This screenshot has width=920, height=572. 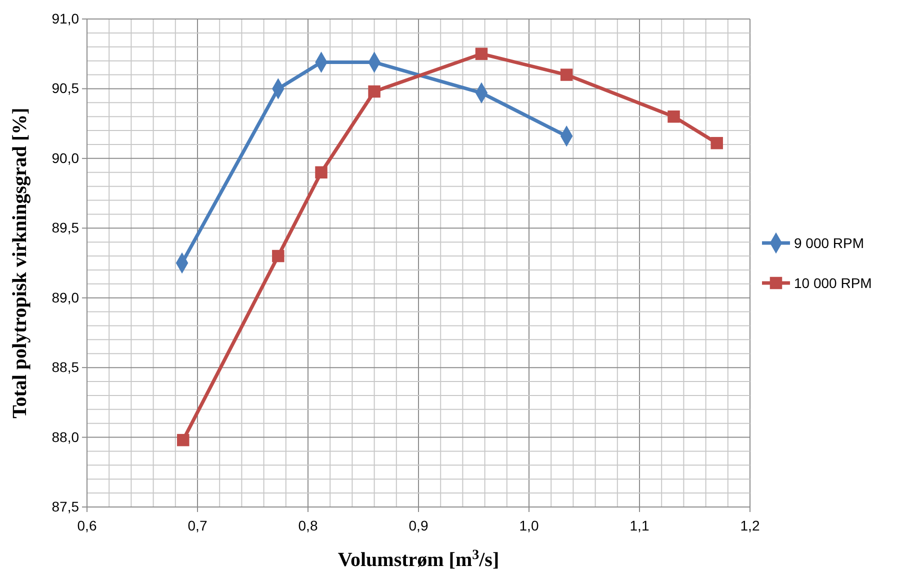 What do you see at coordinates (833, 282) in the screenshot?
I see `legend-label: 10 000 RPM` at bounding box center [833, 282].